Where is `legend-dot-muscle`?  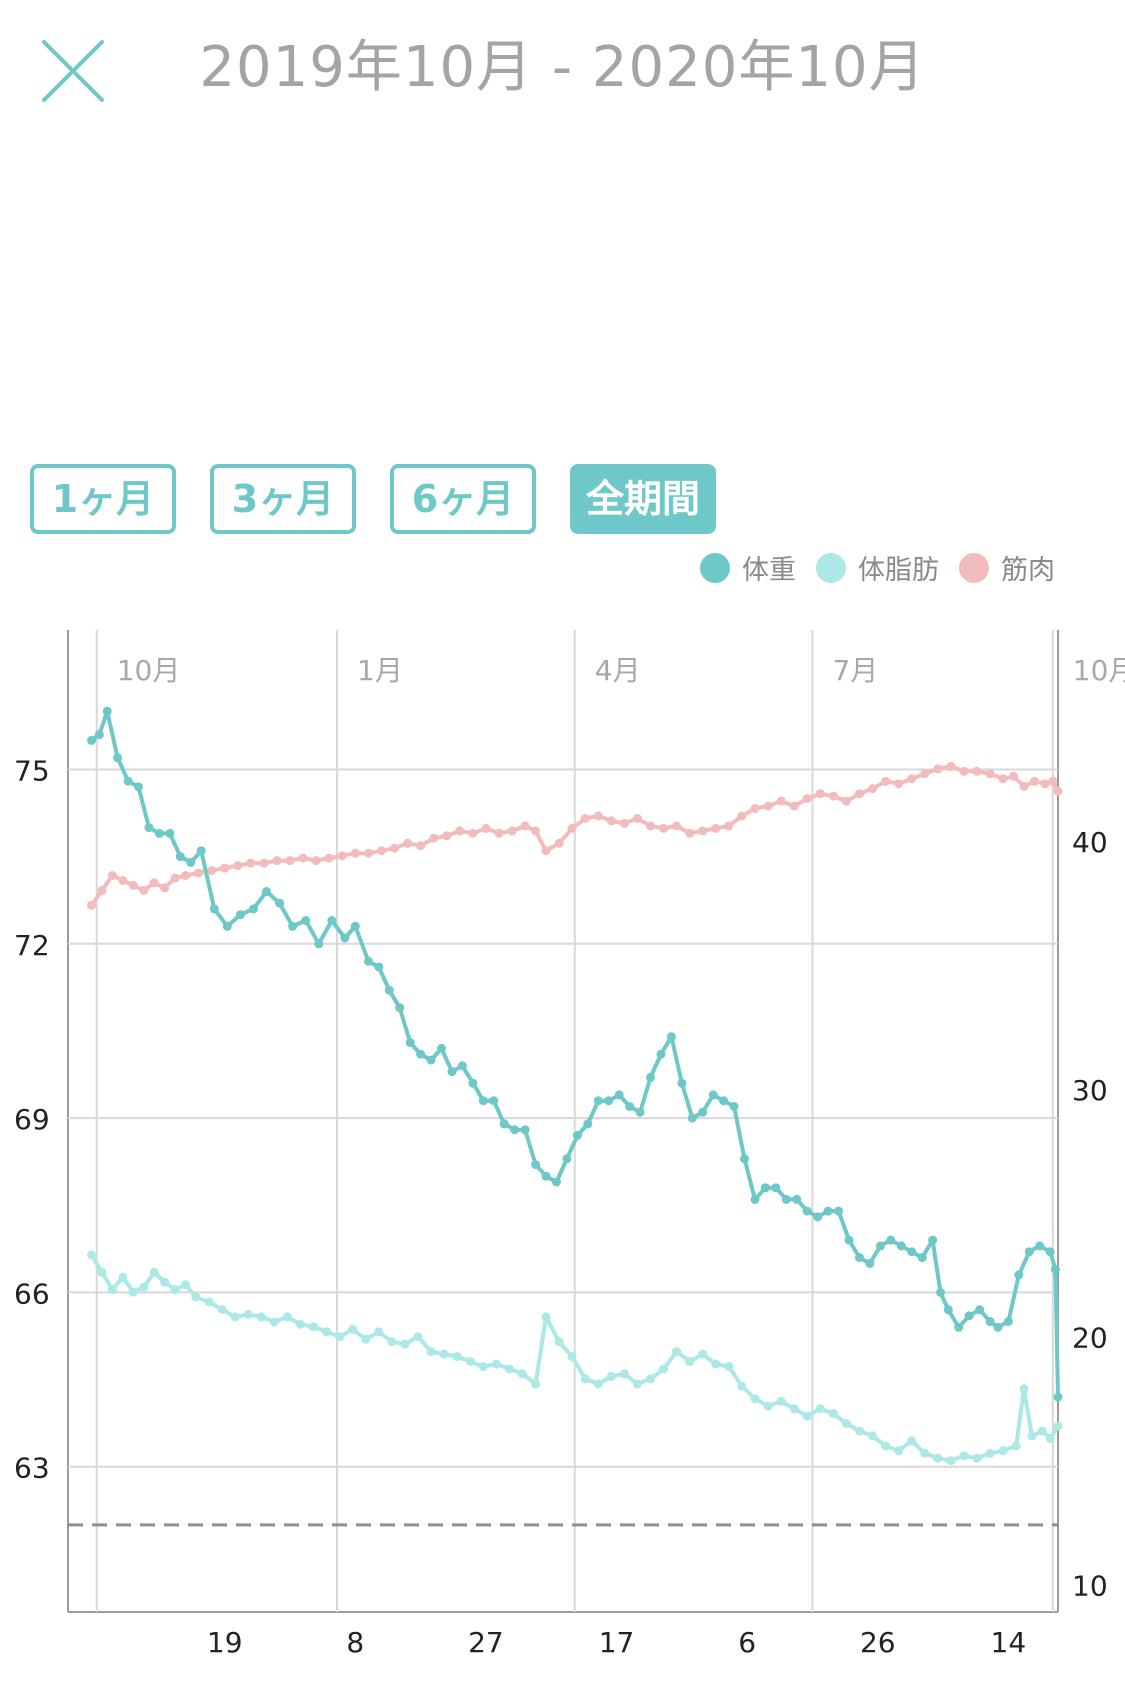 legend-dot-muscle is located at coordinates (974, 567).